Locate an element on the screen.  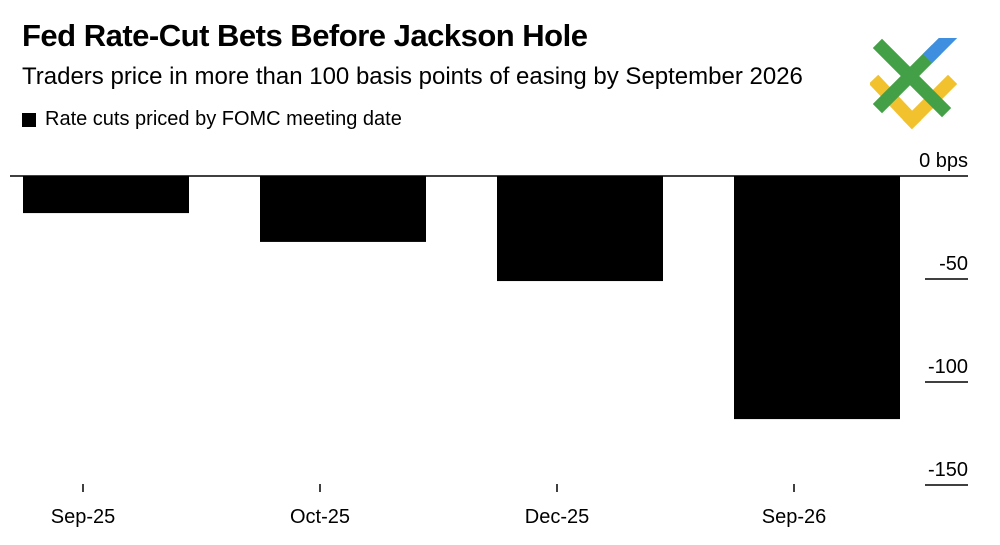
watermark-logo-icon is located at coordinates (914, 84).